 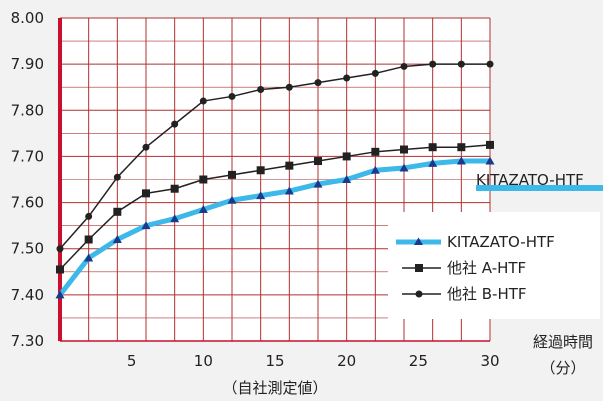 I want to click on y-tick-label: 7.90, so click(x=27, y=64).